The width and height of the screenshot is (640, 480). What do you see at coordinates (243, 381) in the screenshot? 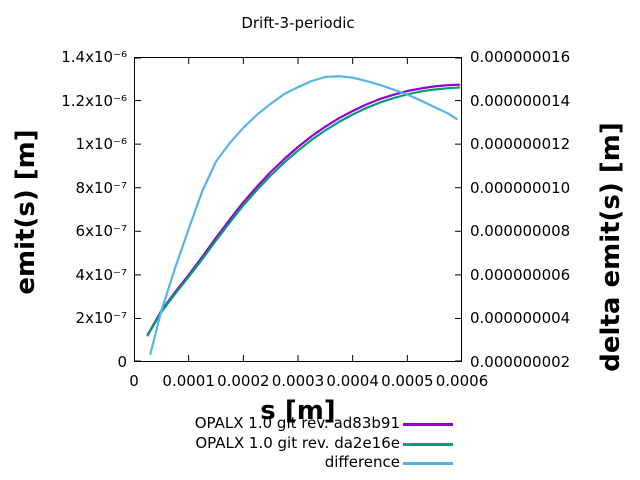
I see `x-tick-label: 0.0002` at bounding box center [243, 381].